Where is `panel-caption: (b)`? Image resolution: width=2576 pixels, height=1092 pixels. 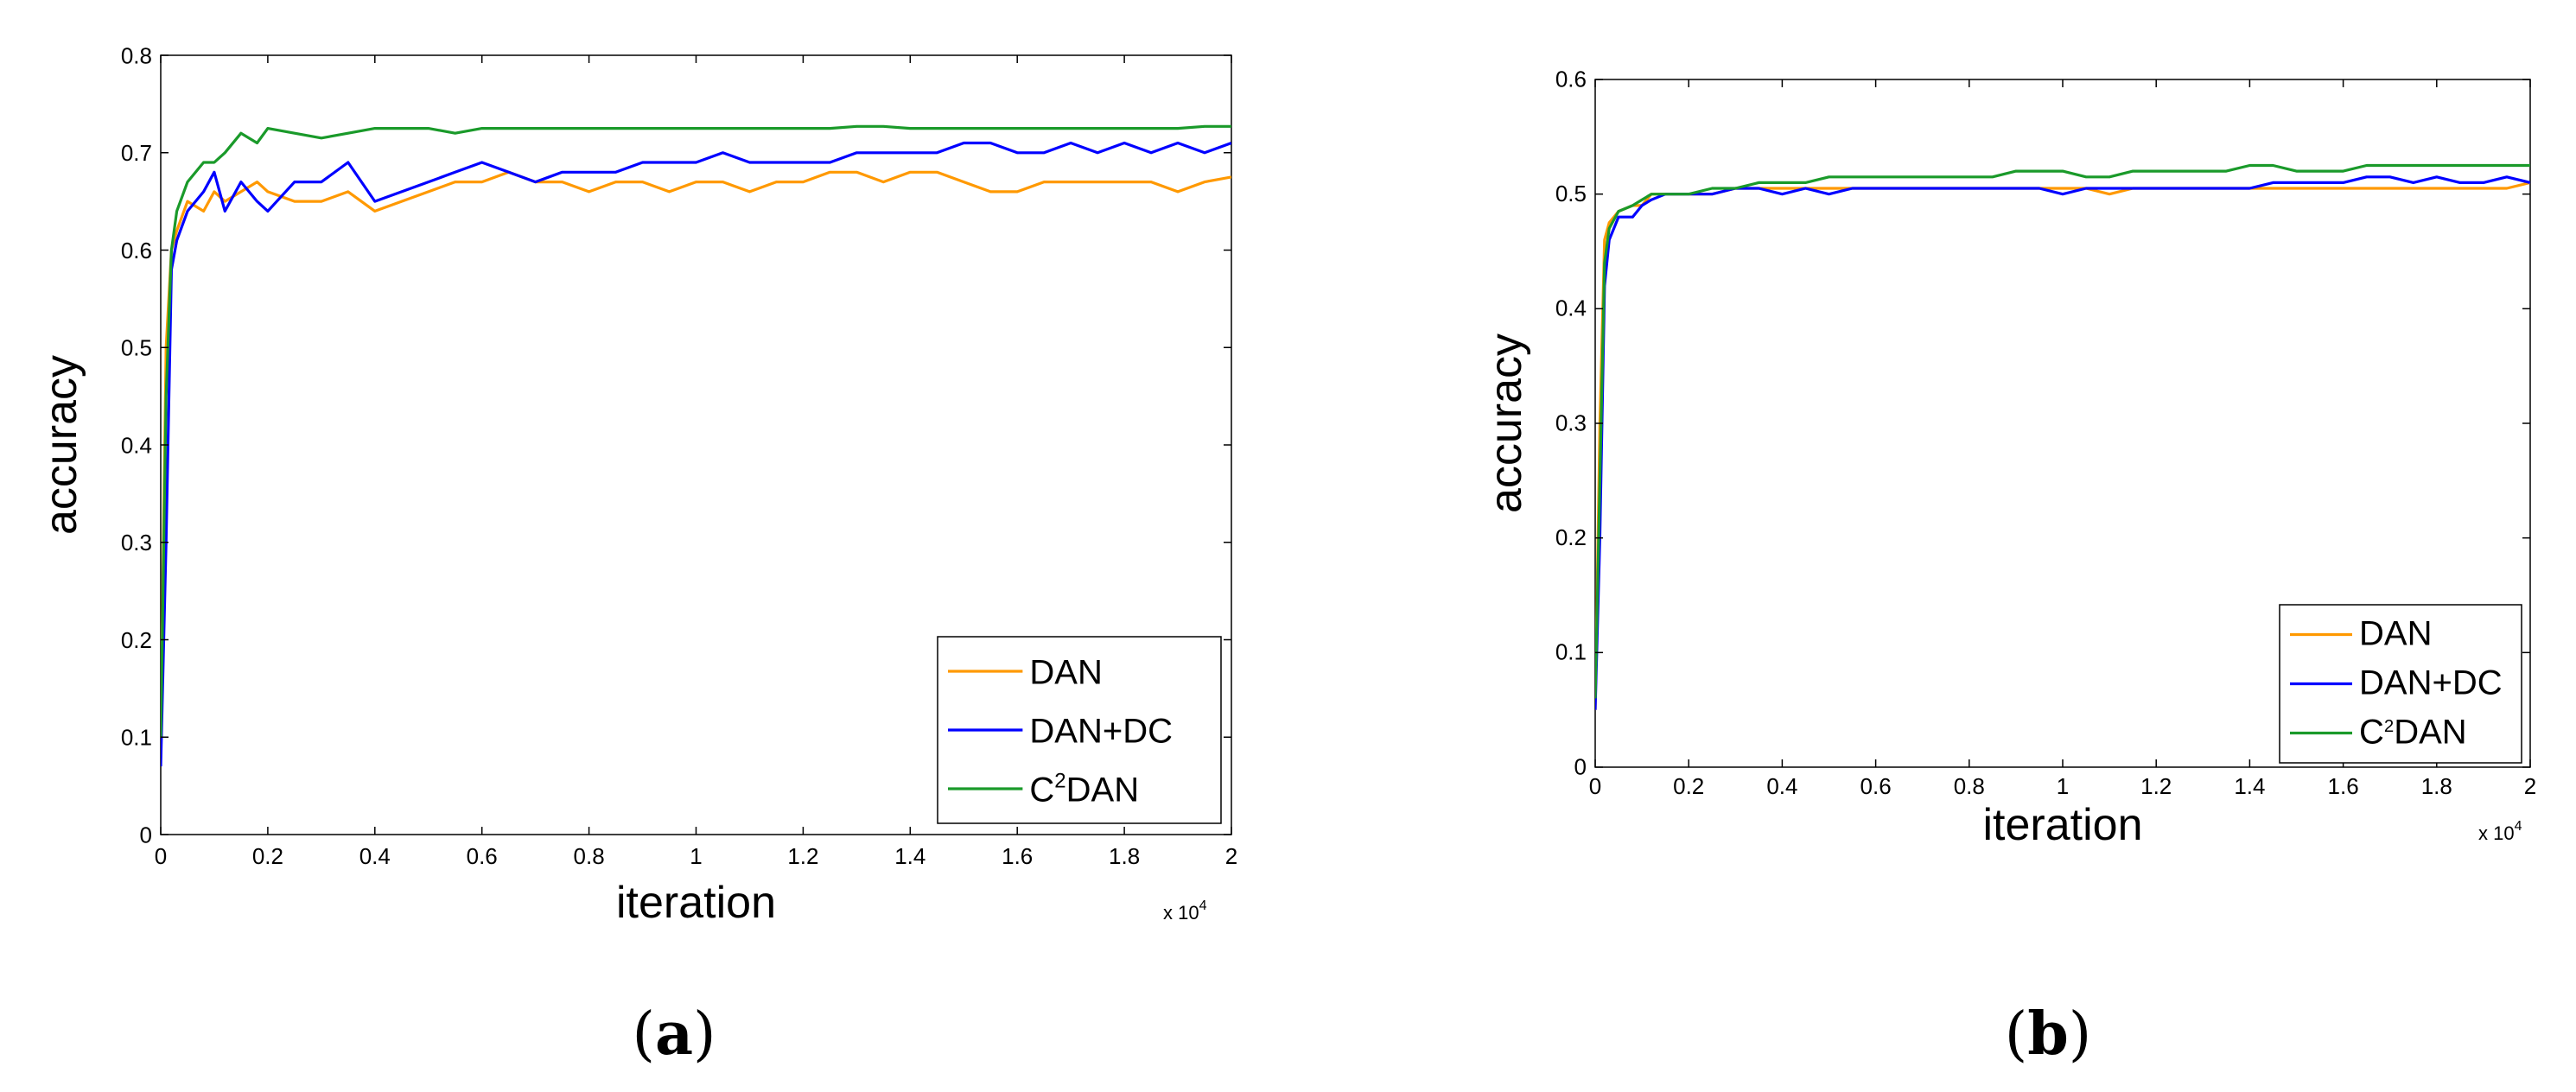 panel-caption: (b) is located at coordinates (2048, 1035).